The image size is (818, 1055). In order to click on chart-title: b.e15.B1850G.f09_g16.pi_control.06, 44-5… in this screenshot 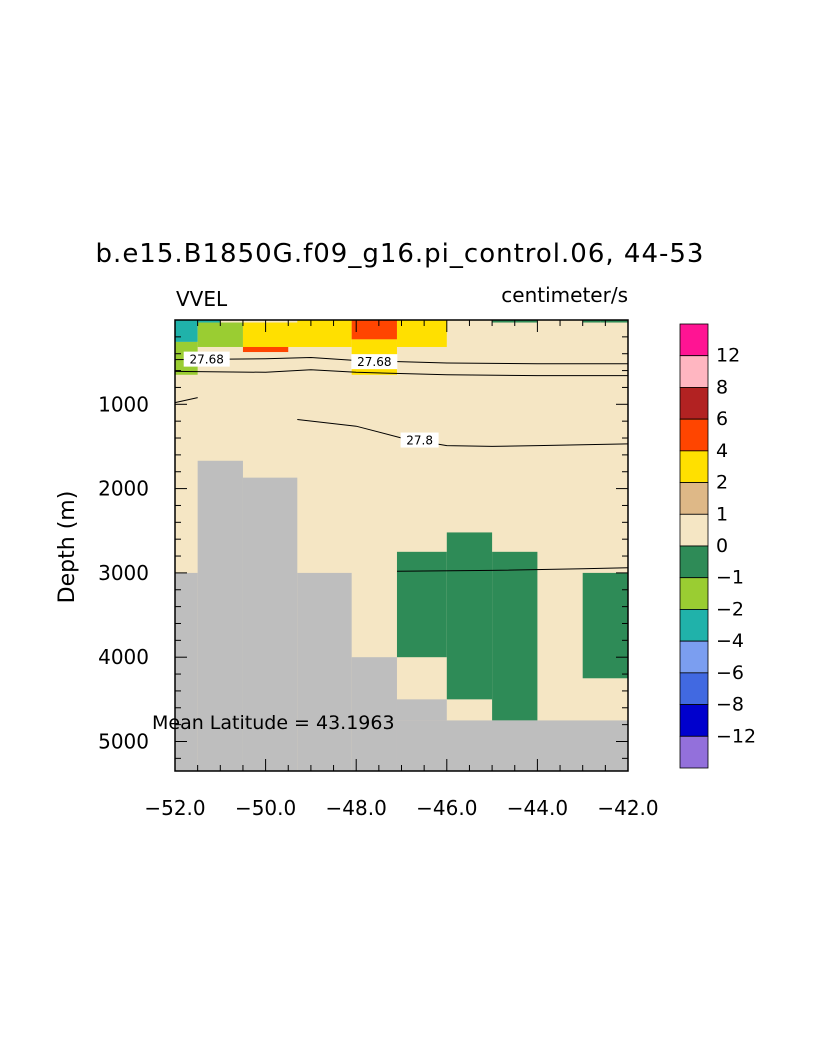, I will do `click(400, 254)`.